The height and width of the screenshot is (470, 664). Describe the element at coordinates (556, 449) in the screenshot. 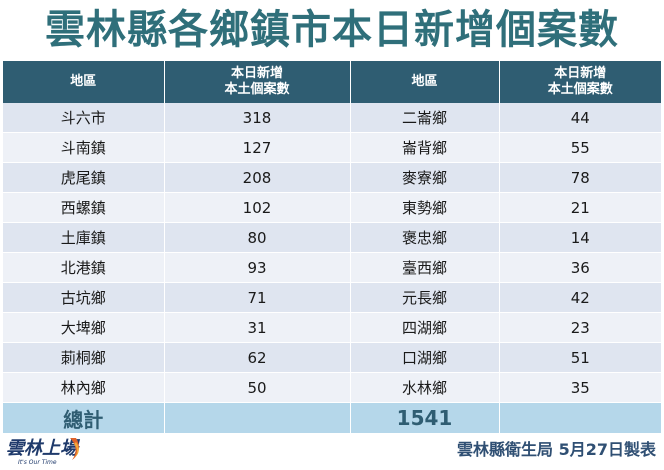

I see `footer-note: 雲林縣衛生局 5月27日製表` at that location.